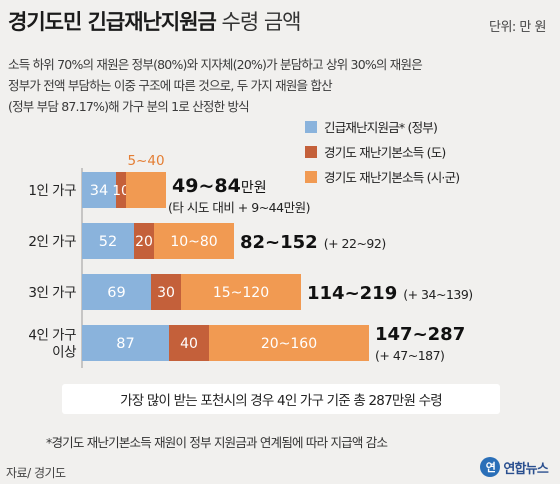 This screenshot has width=560, height=484. I want to click on bar-label-2-0: 69, so click(116, 293).